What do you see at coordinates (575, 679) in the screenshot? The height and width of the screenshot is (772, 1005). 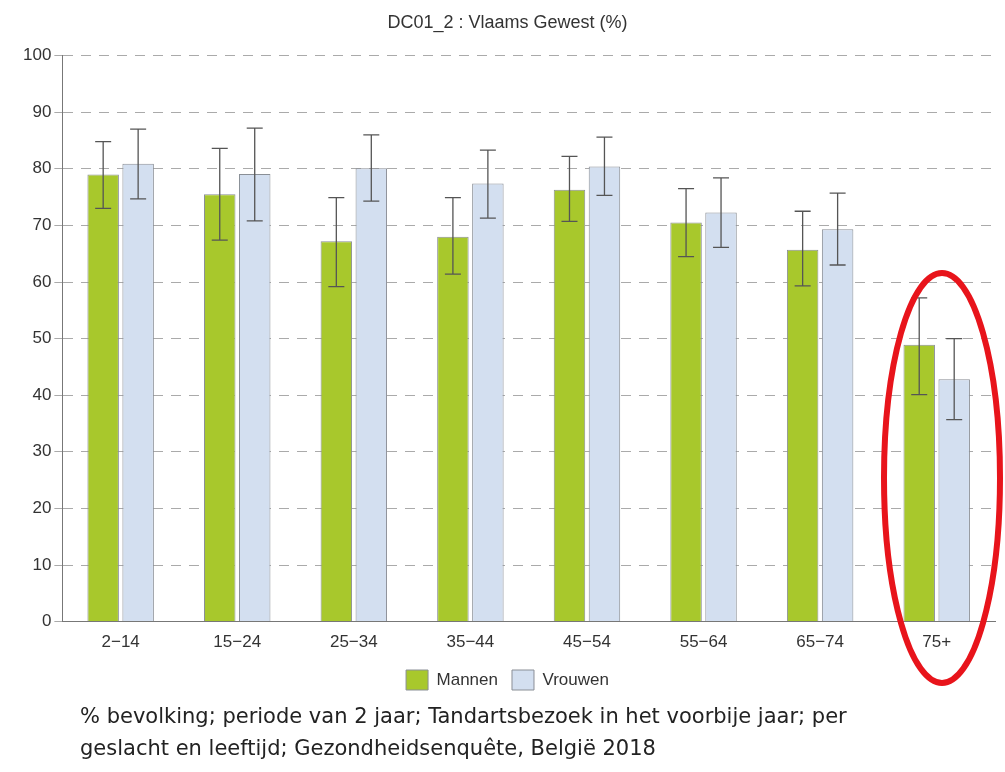 I see `legend-label: Vrouwen` at bounding box center [575, 679].